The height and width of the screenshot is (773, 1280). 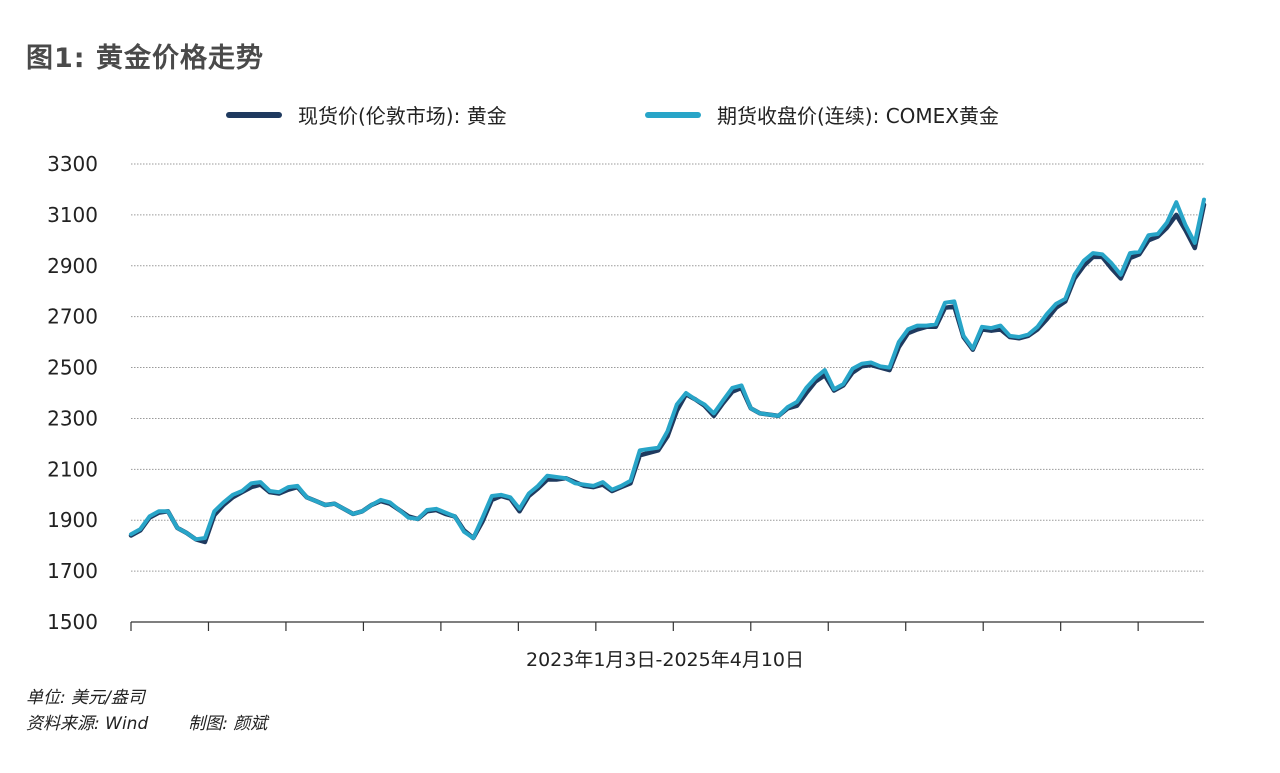 I want to click on author-text: 制图: 颜斌, so click(x=228, y=724).